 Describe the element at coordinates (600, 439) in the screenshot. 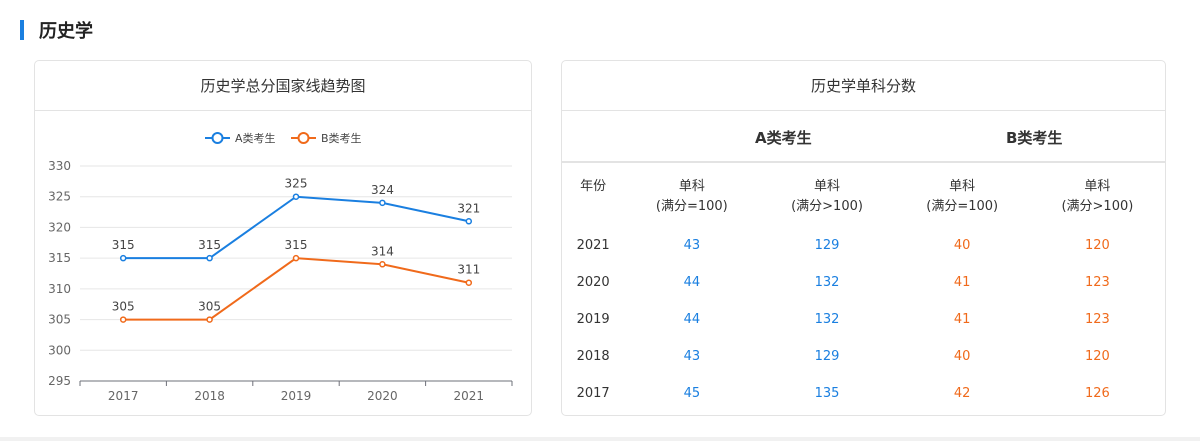

I see `bottom-divider` at that location.